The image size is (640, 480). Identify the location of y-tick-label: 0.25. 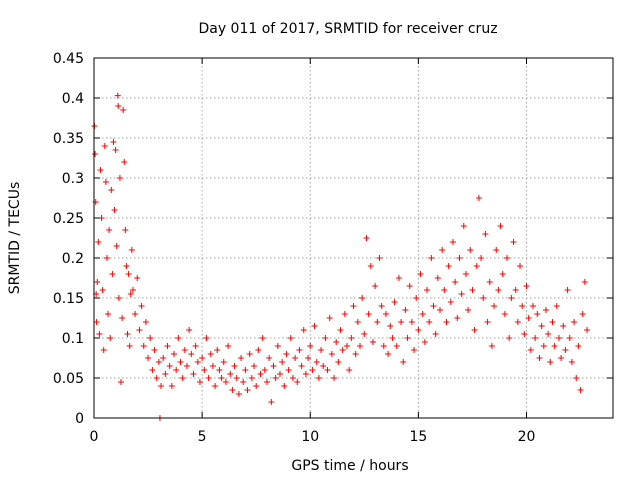
(68, 219).